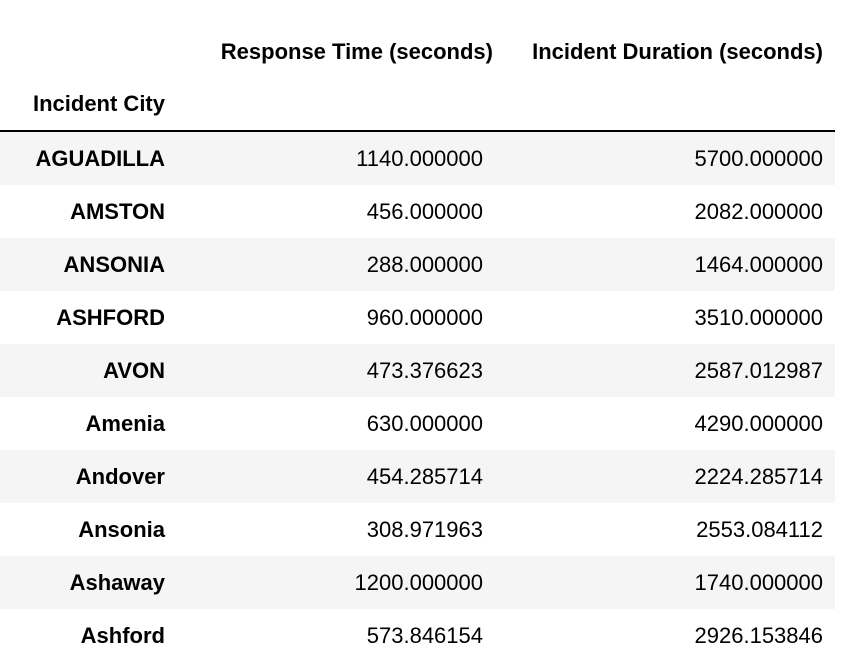  I want to click on response-time-cell: 308.971963, so click(424, 529).